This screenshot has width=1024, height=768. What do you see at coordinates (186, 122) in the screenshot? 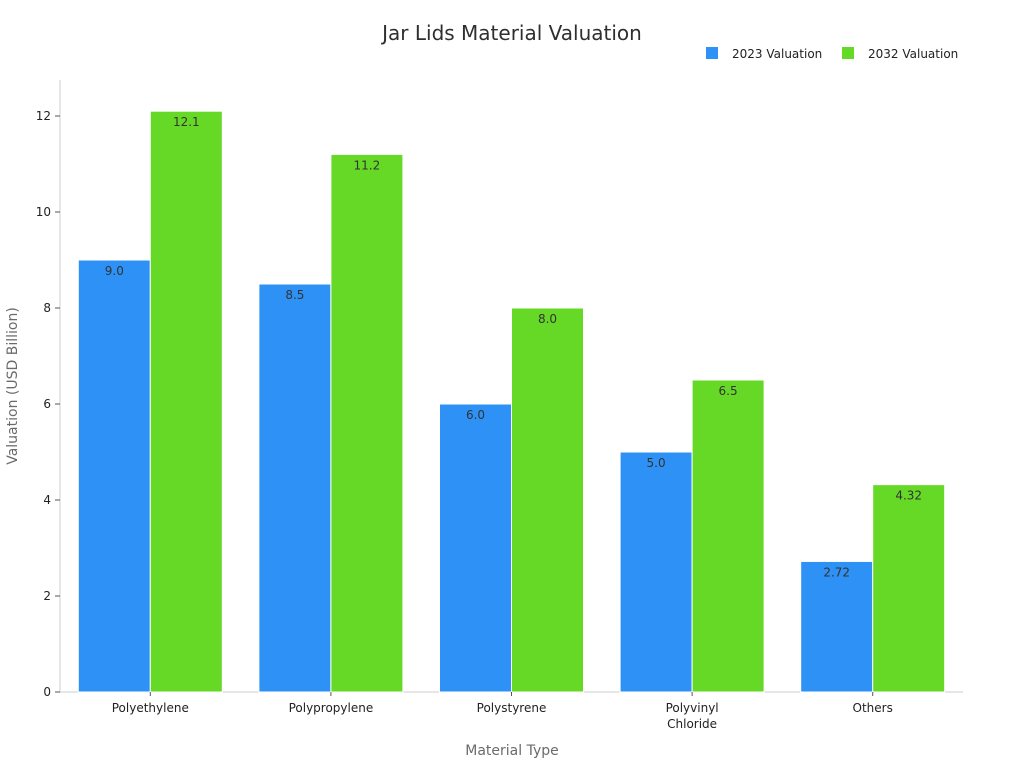
I see `data-label: 12.1` at bounding box center [186, 122].